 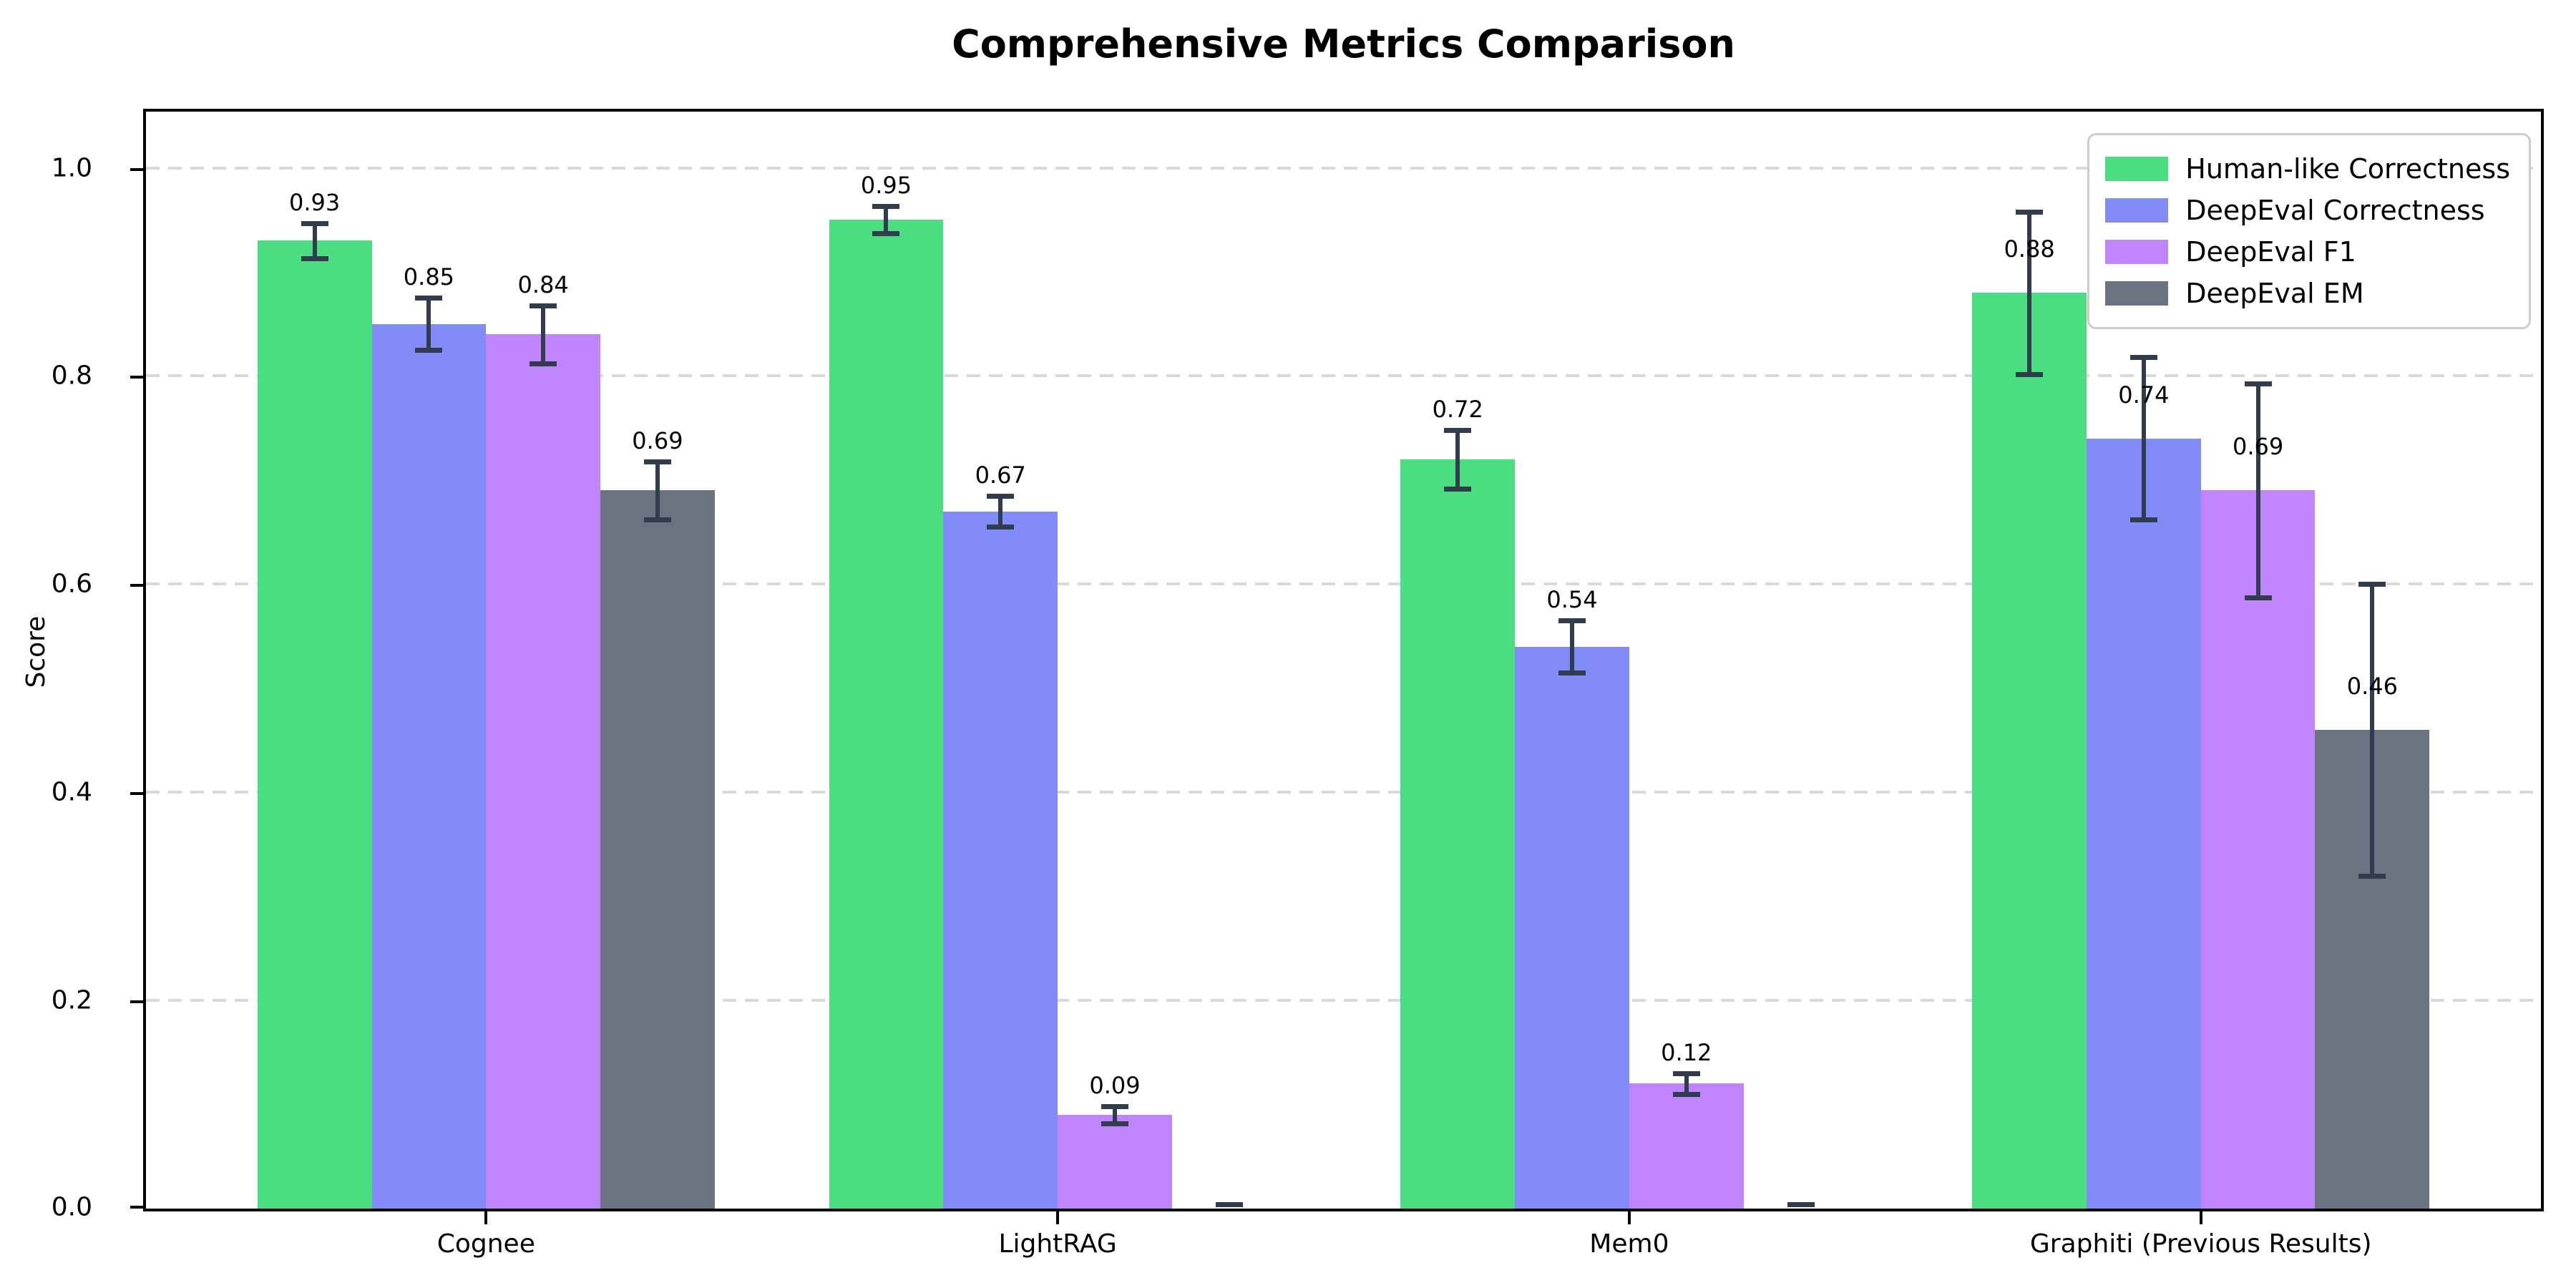 I want to click on zero-error-tick, so click(x=1801, y=1204).